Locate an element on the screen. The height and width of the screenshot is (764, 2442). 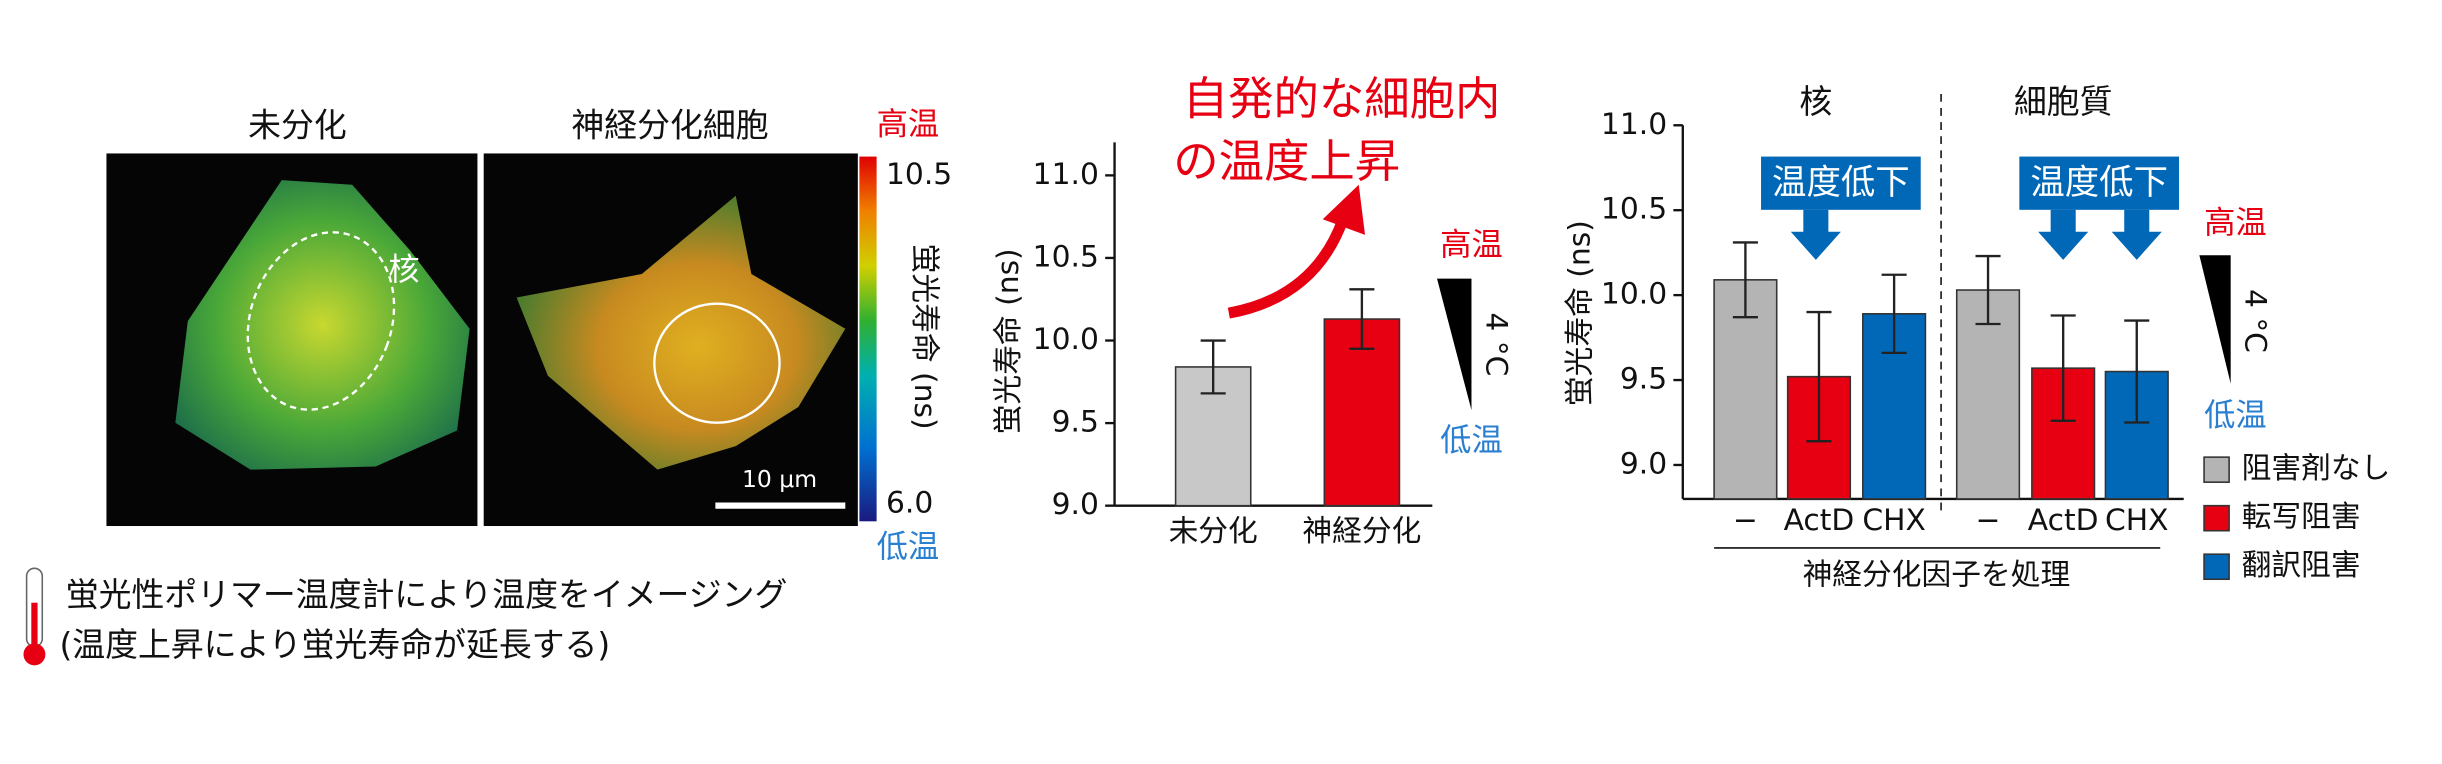
group-label: 細胞質 is located at coordinates (2063, 101).